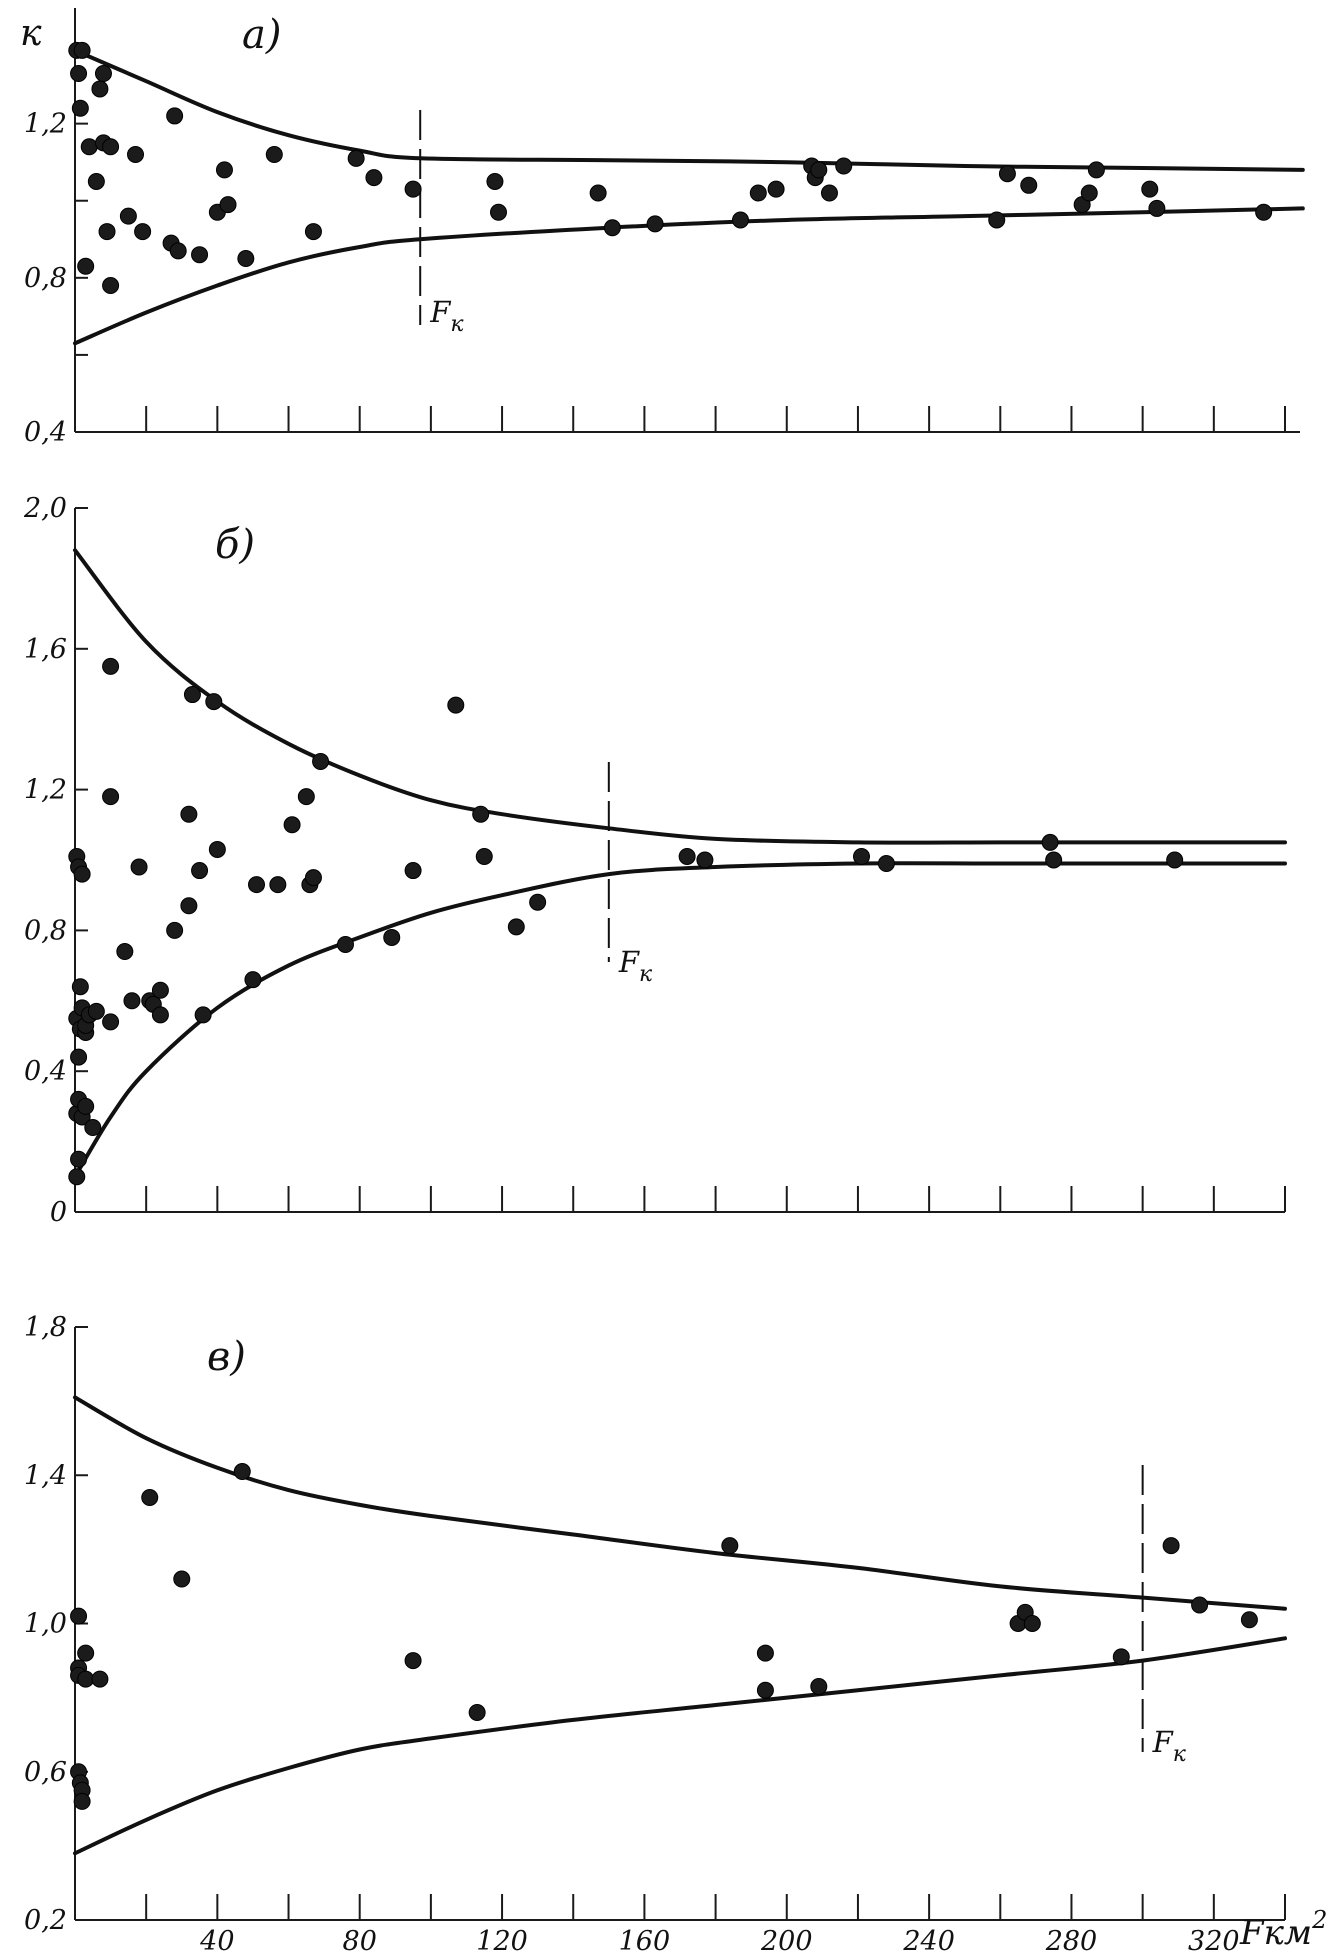  I want to click on y-tick-label: 1,0, so click(45, 1624).